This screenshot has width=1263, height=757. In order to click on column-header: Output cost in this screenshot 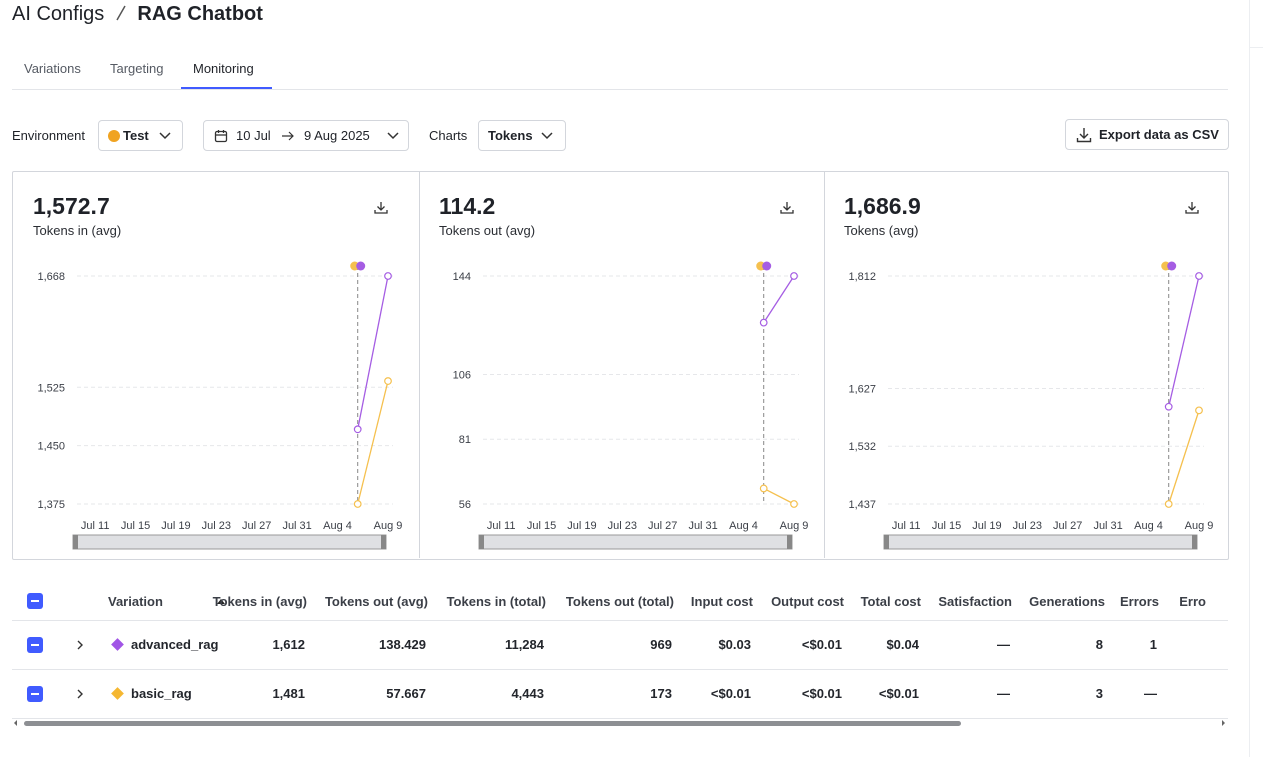, I will do `click(807, 601)`.